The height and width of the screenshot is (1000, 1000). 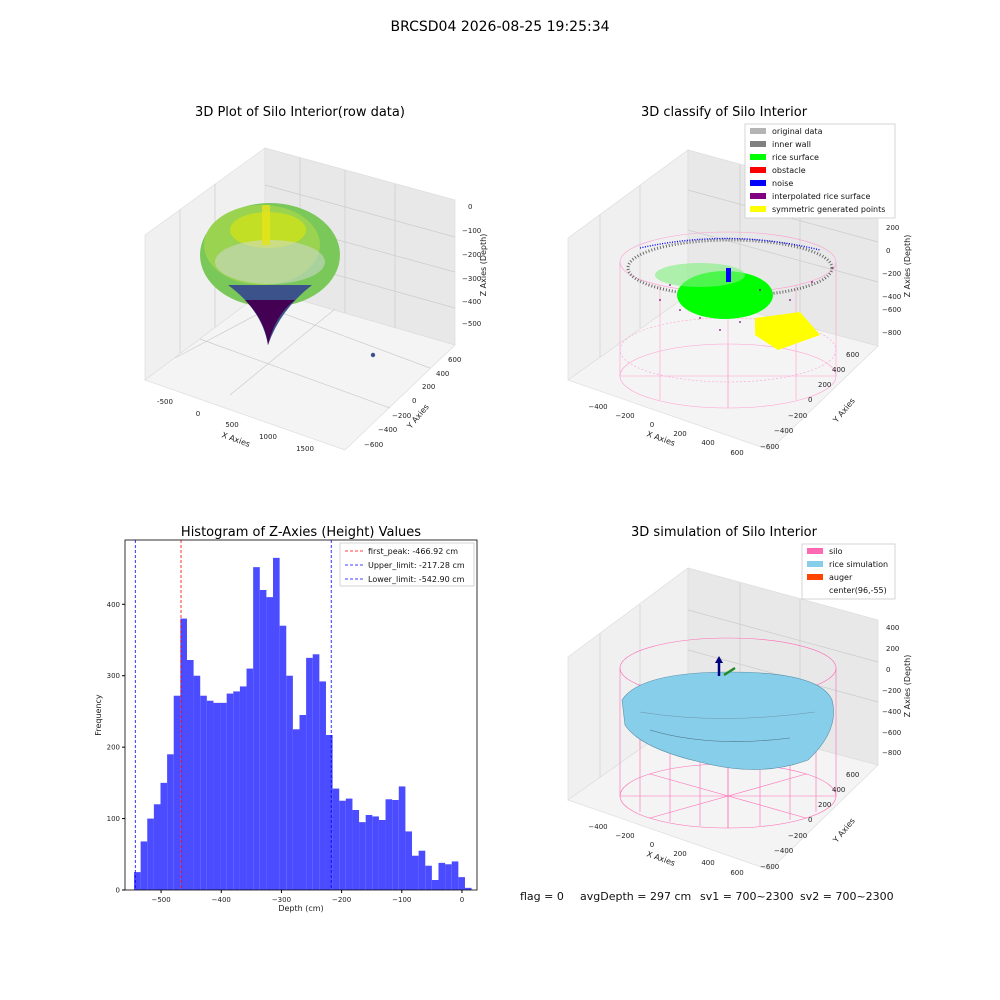 I want to click on svg-text: −100, so click(x=471, y=231).